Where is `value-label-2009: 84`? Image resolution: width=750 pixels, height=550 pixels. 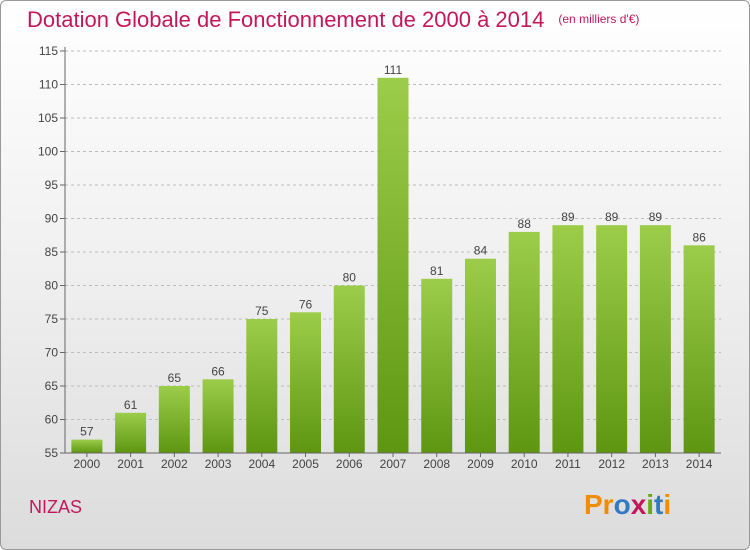
value-label-2009: 84 is located at coordinates (481, 251).